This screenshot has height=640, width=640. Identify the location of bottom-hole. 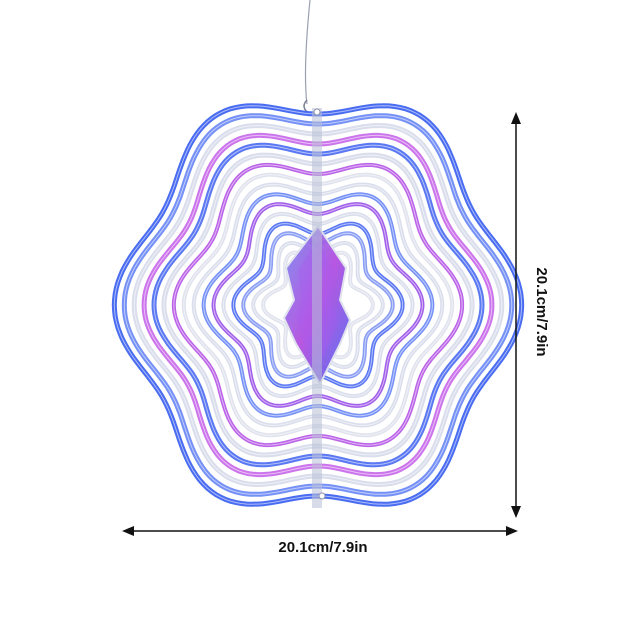
(322, 496).